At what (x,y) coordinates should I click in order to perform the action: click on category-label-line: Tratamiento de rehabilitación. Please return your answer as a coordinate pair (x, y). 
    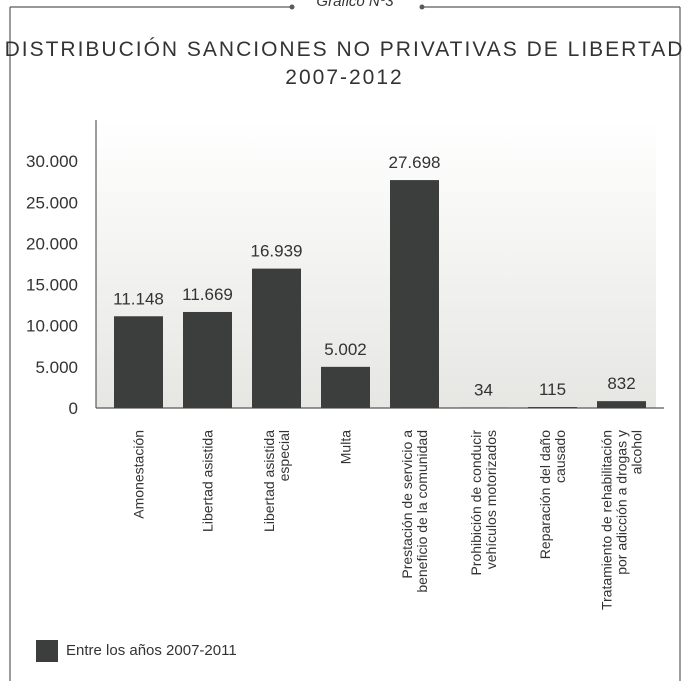
    Looking at the image, I should click on (607, 520).